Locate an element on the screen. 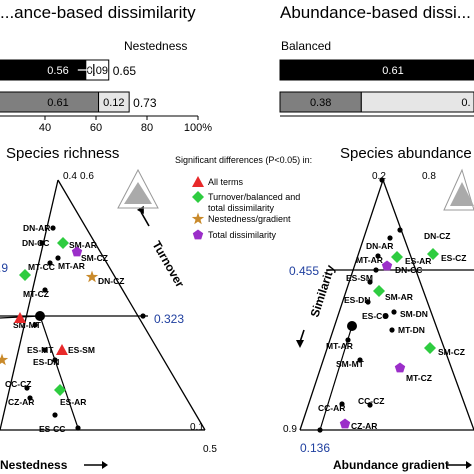  ternary-left-point-label-9: ES-MT is located at coordinates (40, 350).